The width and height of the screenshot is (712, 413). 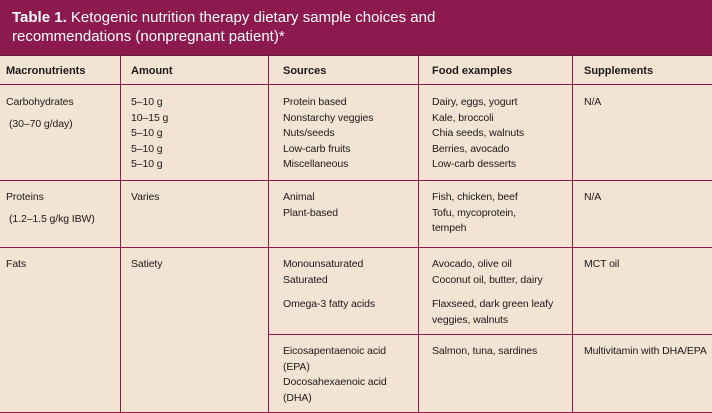 I want to click on source-item: Monounsaturated, so click(x=323, y=264).